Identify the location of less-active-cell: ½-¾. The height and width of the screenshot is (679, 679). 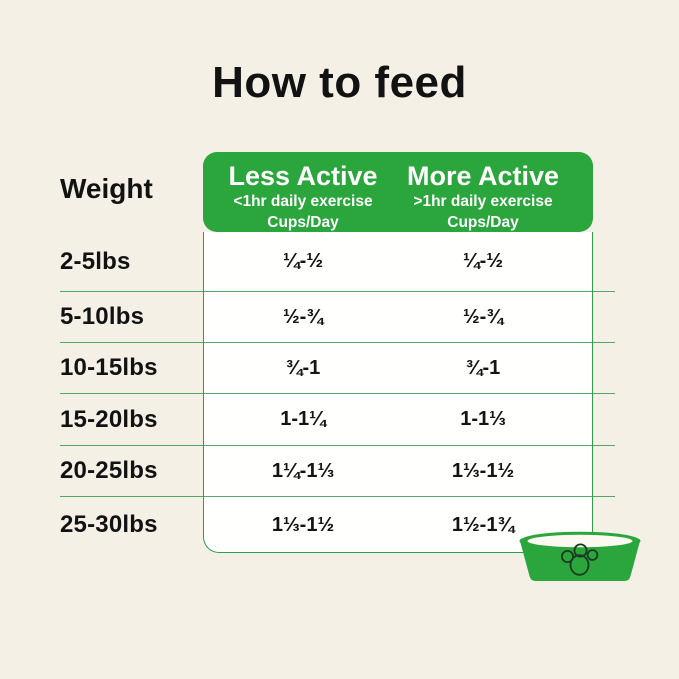
(303, 316).